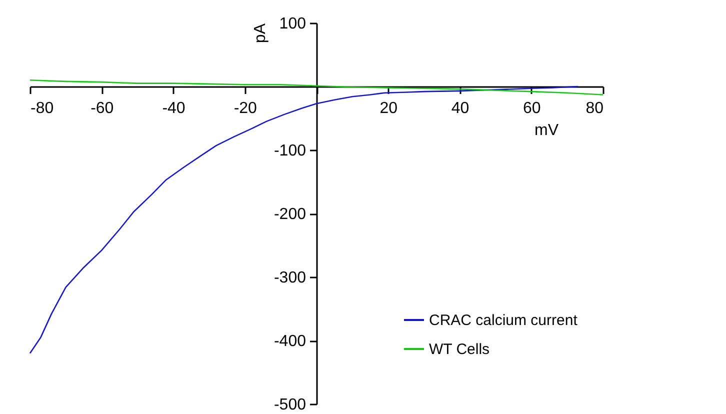 The image size is (726, 414). What do you see at coordinates (246, 108) in the screenshot?
I see `x-tick-label: -20` at bounding box center [246, 108].